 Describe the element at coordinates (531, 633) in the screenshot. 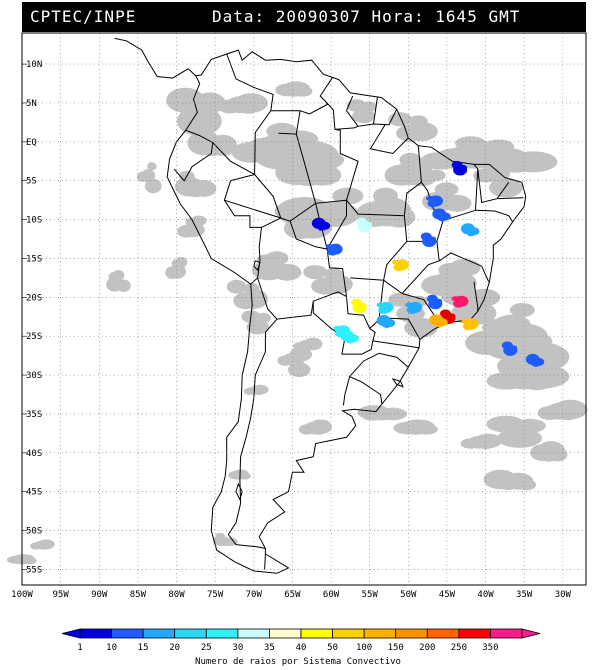

I see `legend-arrow-right` at that location.